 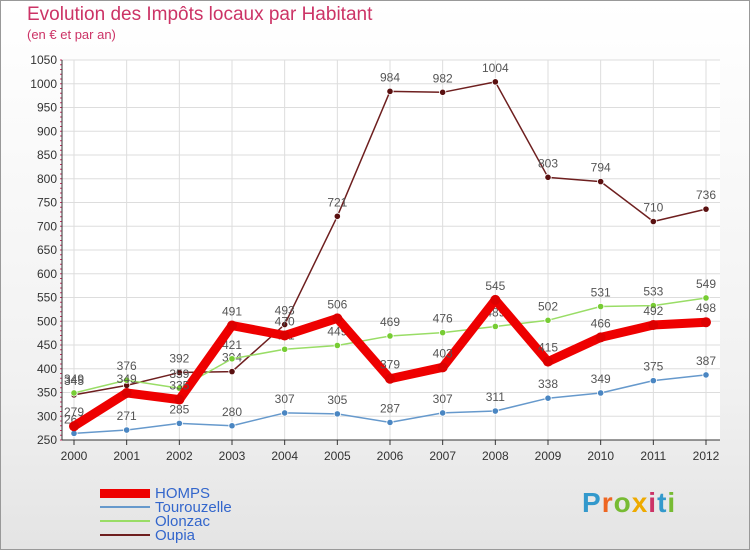 I want to click on x-tick-label: 2007, so click(x=442, y=456).